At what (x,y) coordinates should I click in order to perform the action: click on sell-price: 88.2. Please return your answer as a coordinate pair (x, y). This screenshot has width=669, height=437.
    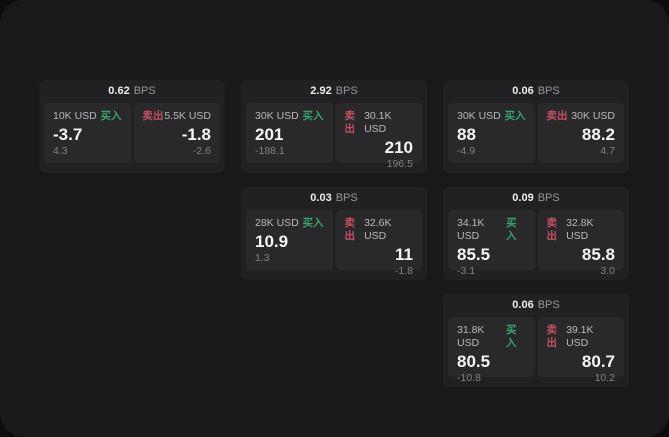
    Looking at the image, I should click on (598, 134).